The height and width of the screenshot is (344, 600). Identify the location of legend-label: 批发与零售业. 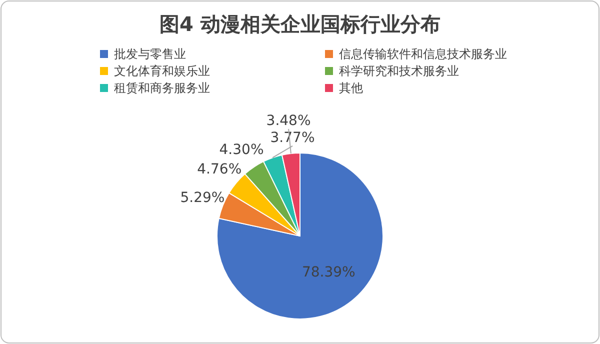
(150, 54).